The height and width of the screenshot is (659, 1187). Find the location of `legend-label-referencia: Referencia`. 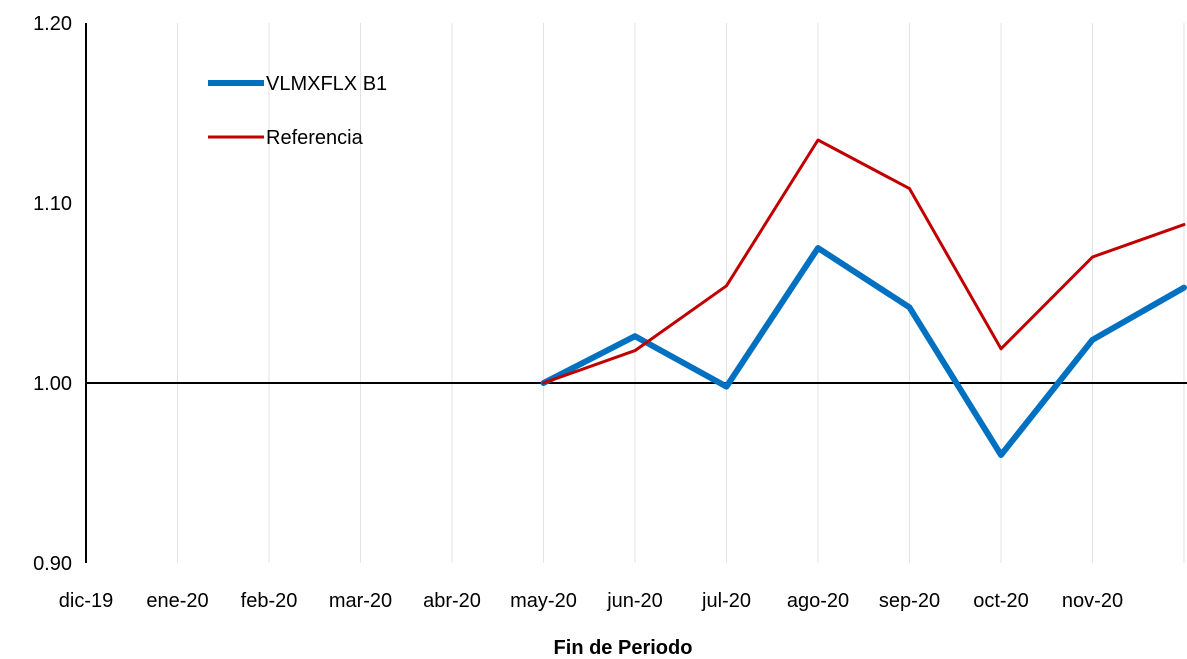

legend-label-referencia: Referencia is located at coordinates (315, 138).